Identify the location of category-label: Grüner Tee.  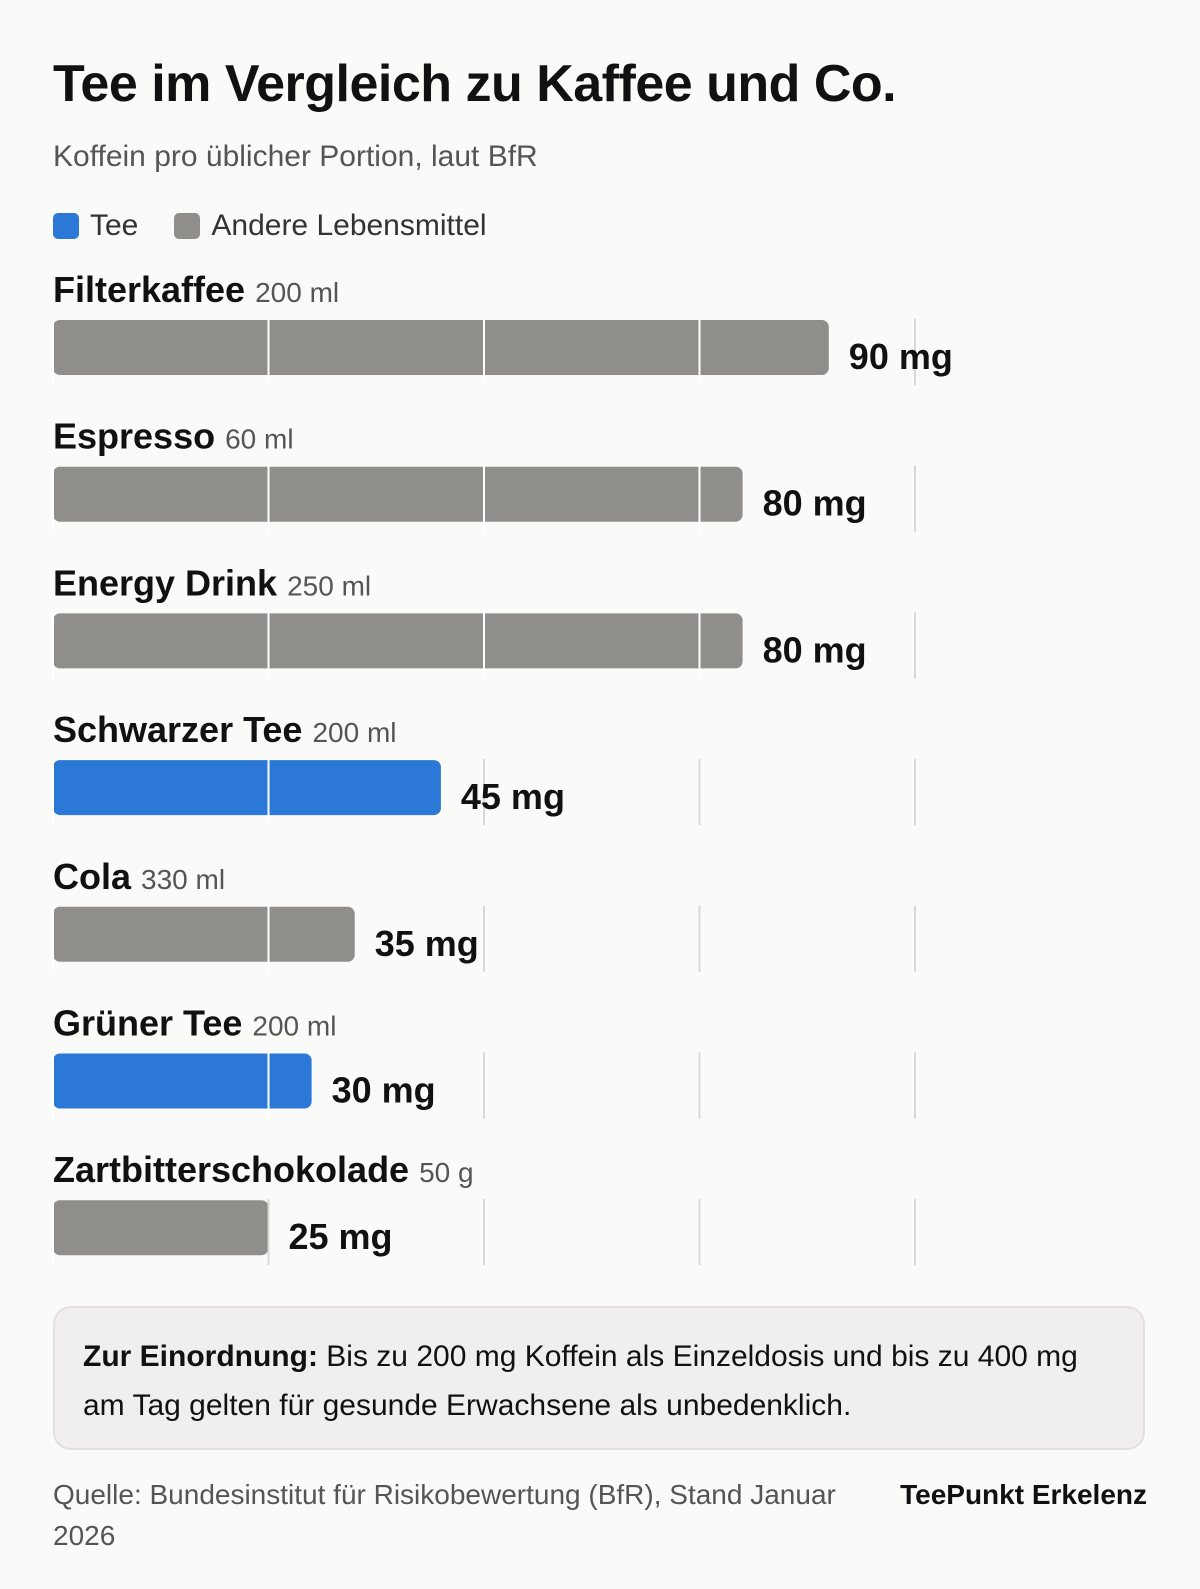
(147, 1023).